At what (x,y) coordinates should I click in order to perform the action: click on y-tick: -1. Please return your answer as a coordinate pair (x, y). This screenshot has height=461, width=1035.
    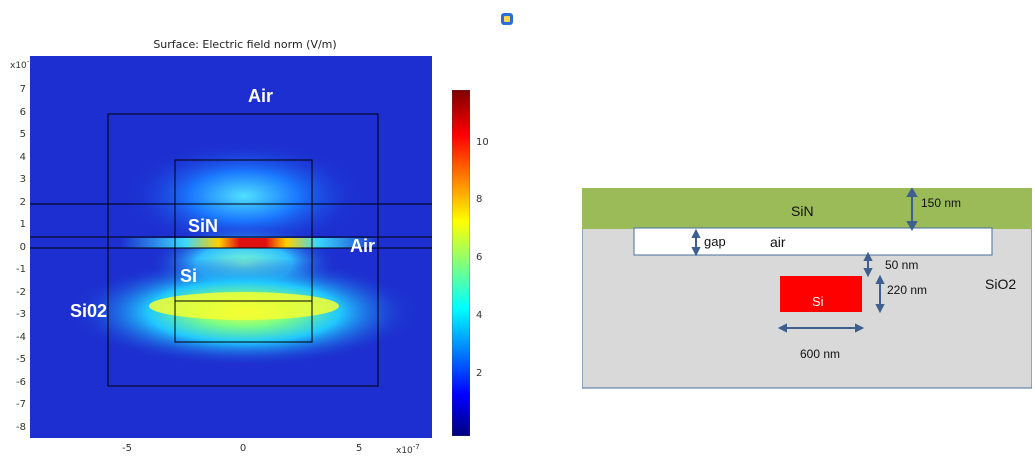
    Looking at the image, I should click on (21, 269).